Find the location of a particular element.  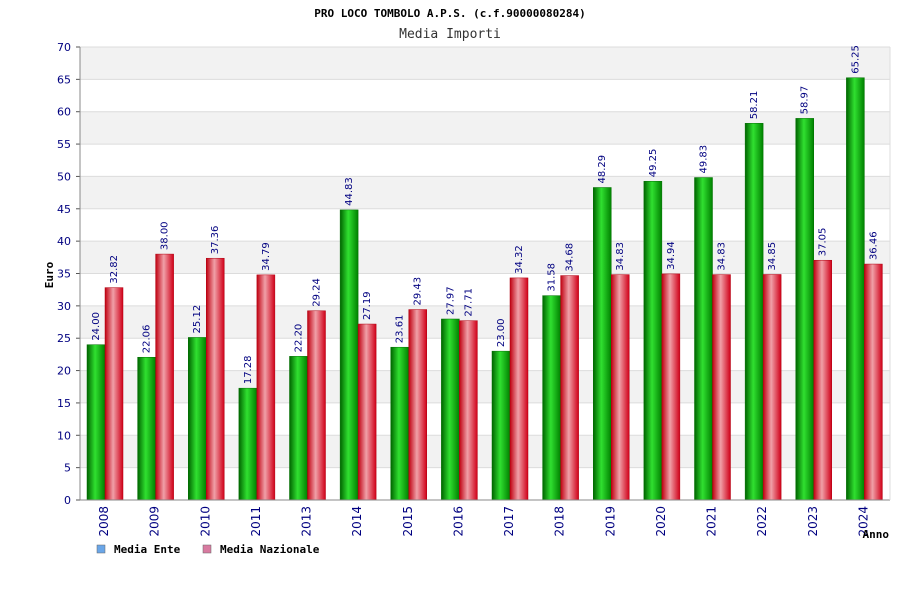

x-tick-label: 2024 is located at coordinates (863, 521).